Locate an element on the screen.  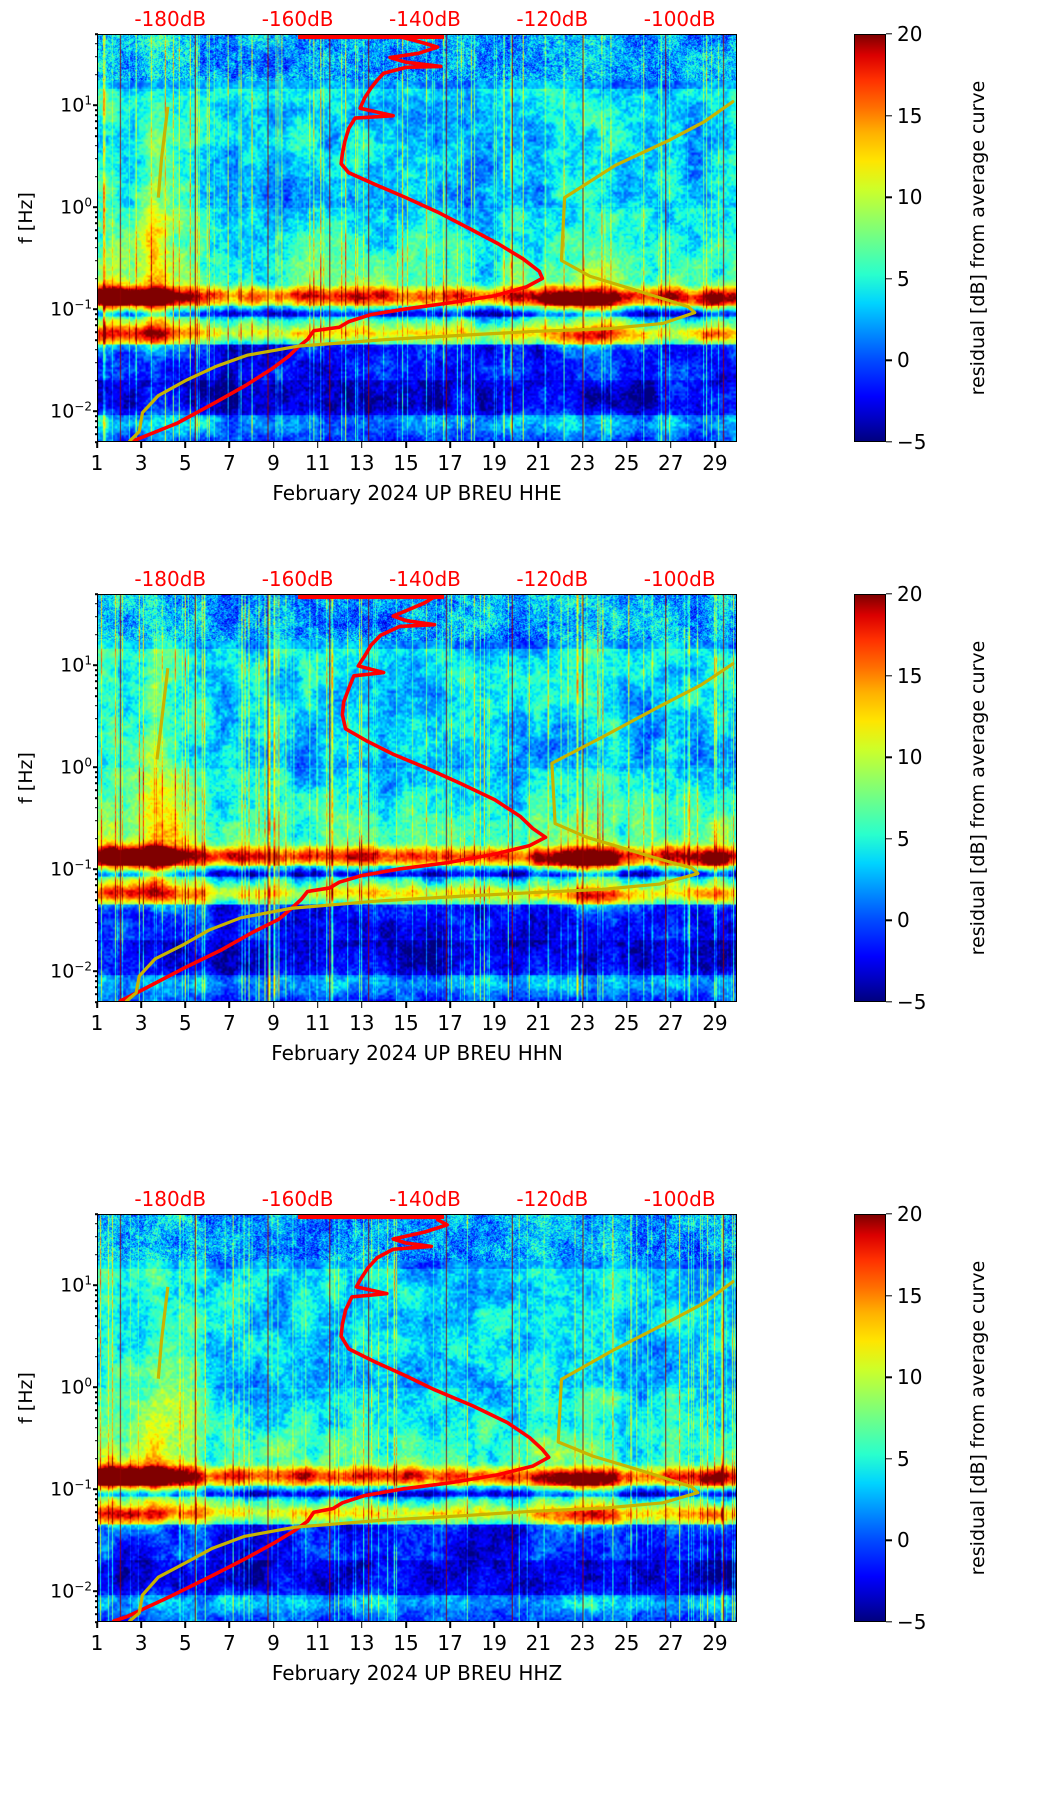
colorbar-tick--5 is located at coordinates (889, 1622).